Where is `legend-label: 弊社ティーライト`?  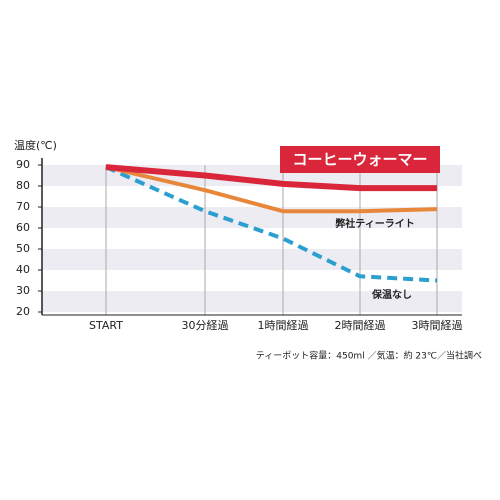 legend-label: 弊社ティーライト is located at coordinates (374, 223).